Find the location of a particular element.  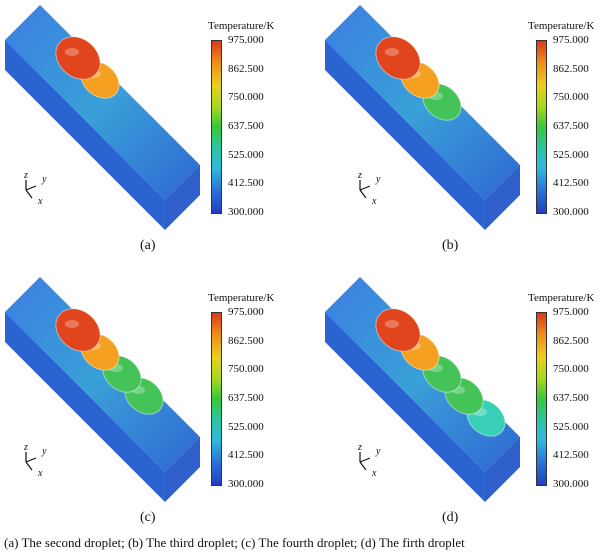

panel-label: (d) is located at coordinates (450, 517).